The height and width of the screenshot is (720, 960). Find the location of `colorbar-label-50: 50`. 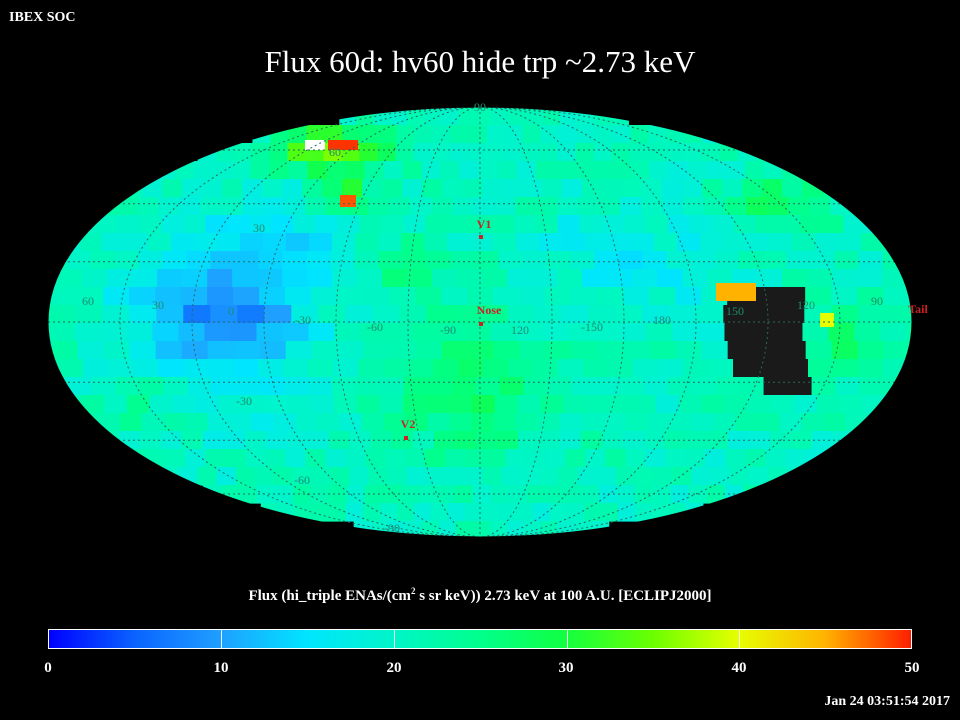

colorbar-label-50: 50 is located at coordinates (912, 668).